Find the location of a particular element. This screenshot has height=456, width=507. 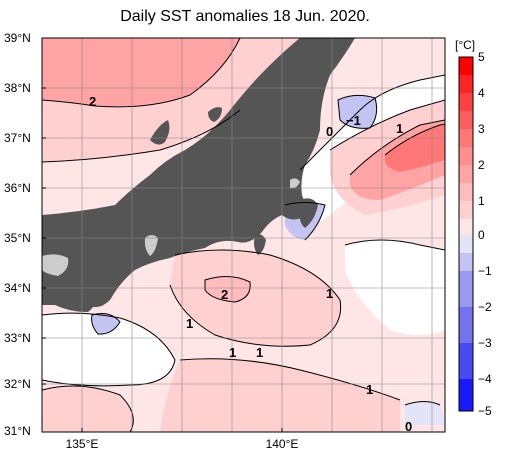

colorbar-tick: −5 is located at coordinates (485, 411).